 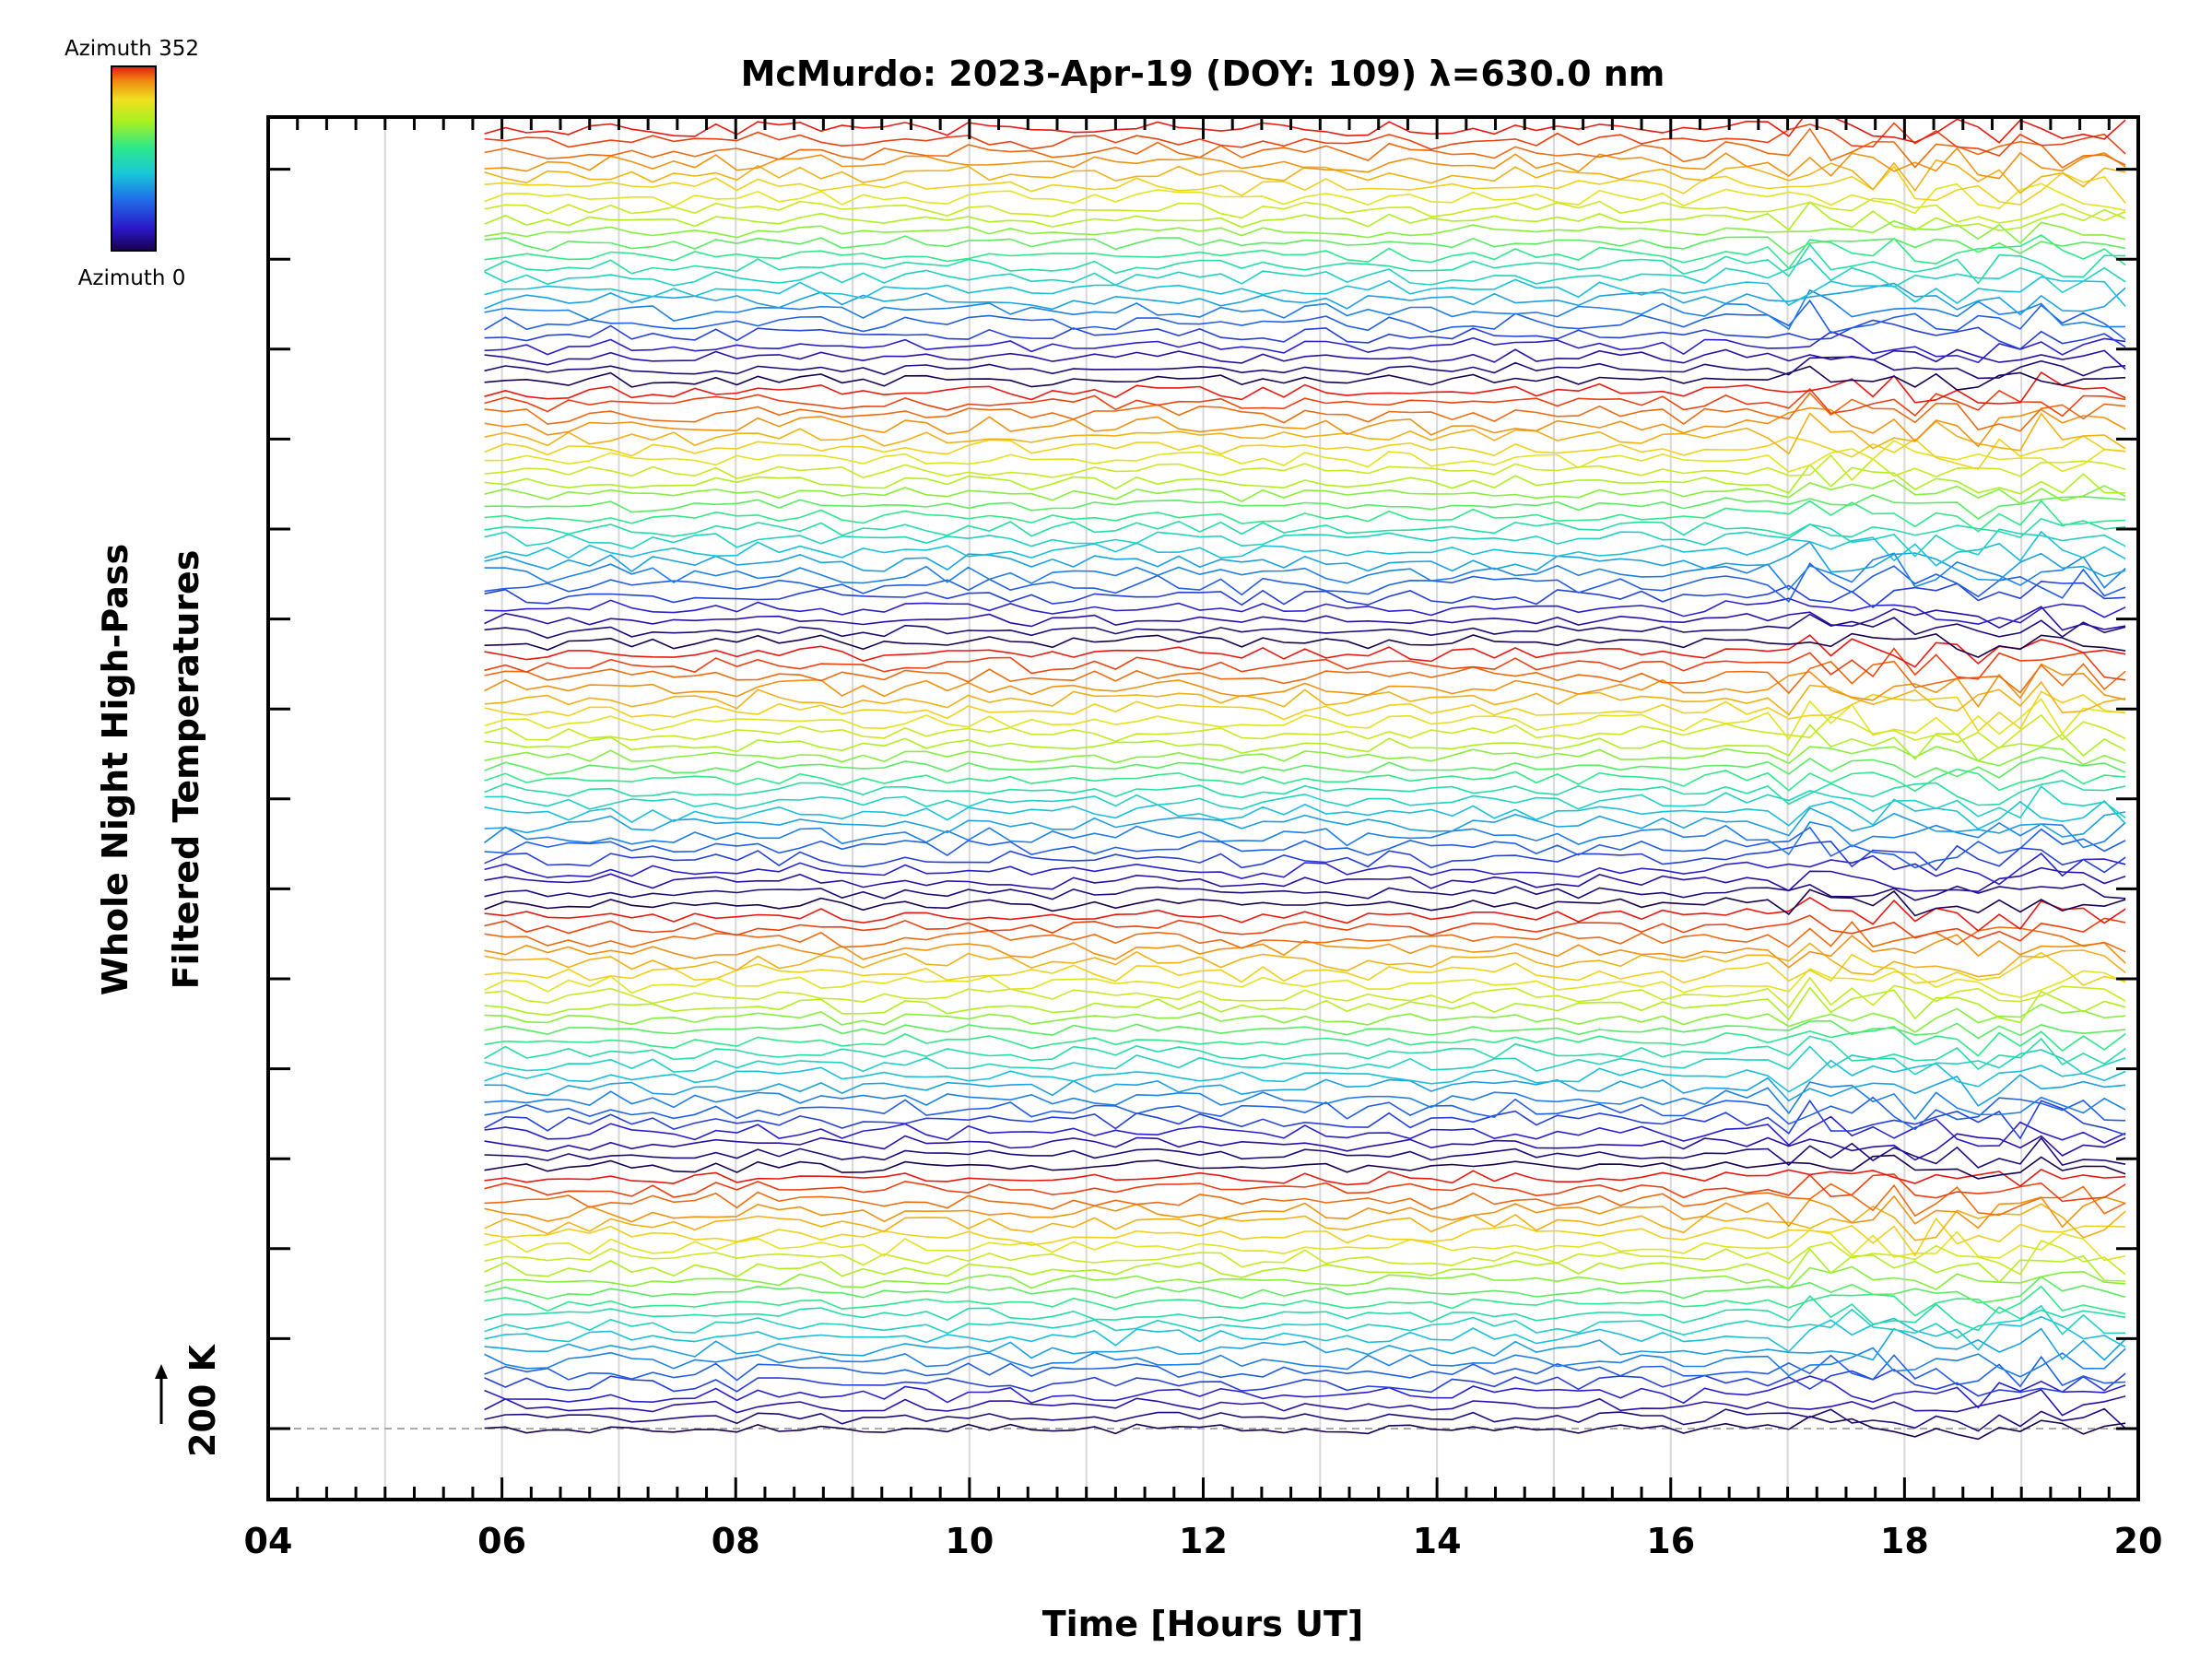 What do you see at coordinates (1203, 1624) in the screenshot?
I see `x-axis-label: Time [Hours UT]` at bounding box center [1203, 1624].